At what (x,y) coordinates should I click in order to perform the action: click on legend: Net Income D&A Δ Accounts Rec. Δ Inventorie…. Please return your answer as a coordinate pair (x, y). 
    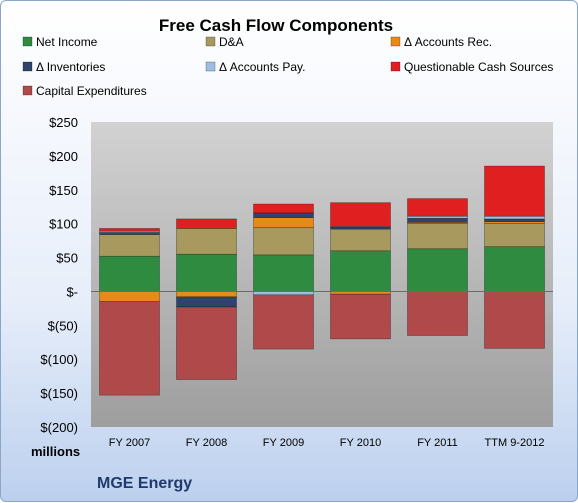
    Looking at the image, I should click on (287, 66).